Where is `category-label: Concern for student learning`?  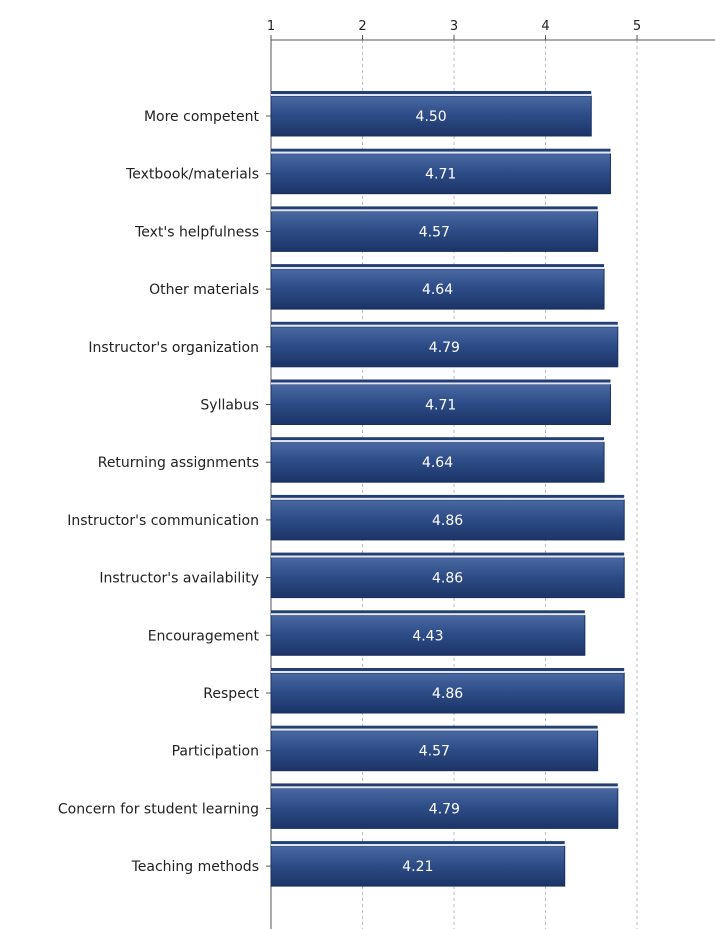
category-label: Concern for student learning is located at coordinates (158, 809).